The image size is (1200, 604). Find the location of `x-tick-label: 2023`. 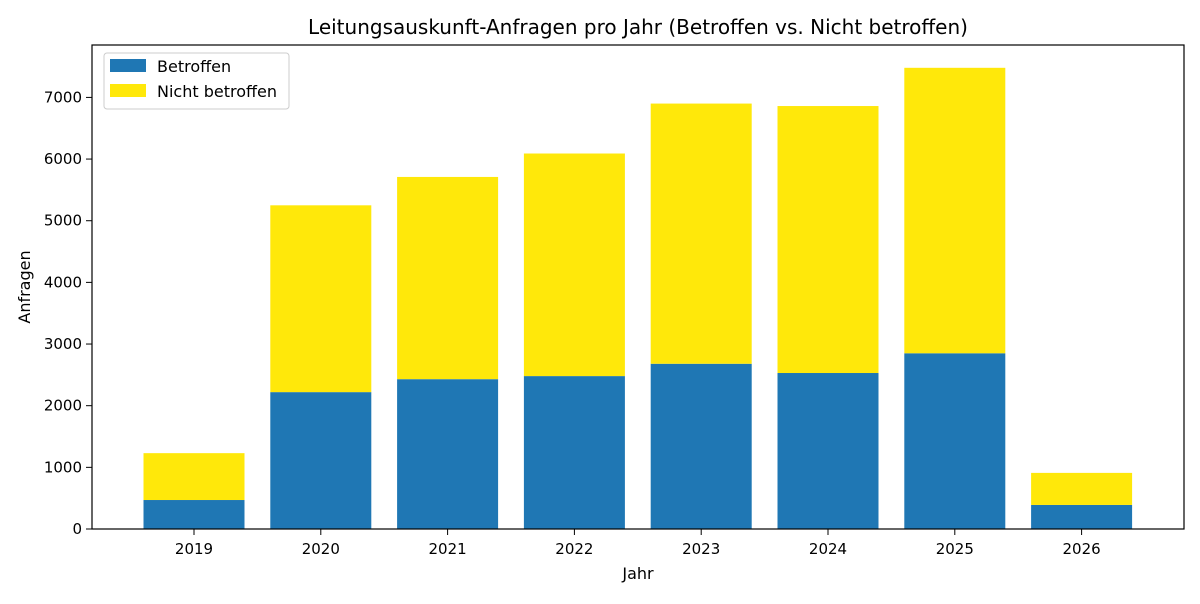

x-tick-label: 2023 is located at coordinates (701, 549).